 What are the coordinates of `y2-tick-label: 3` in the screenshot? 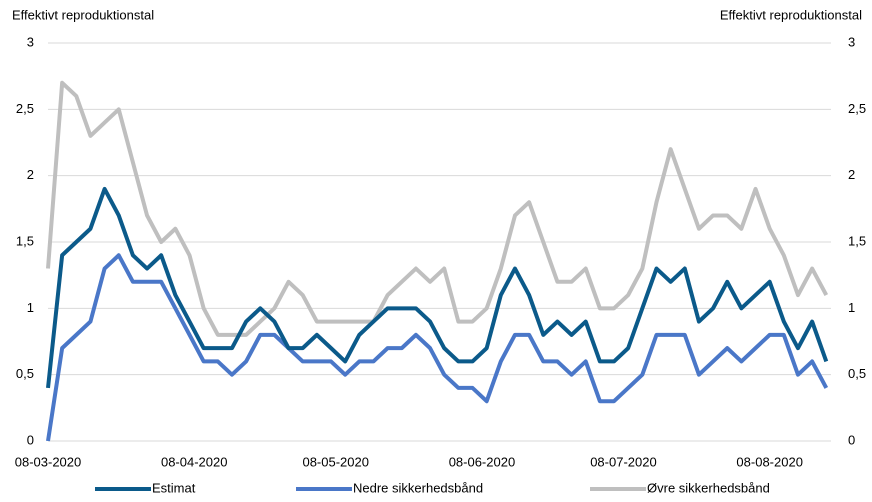 It's located at (851, 41).